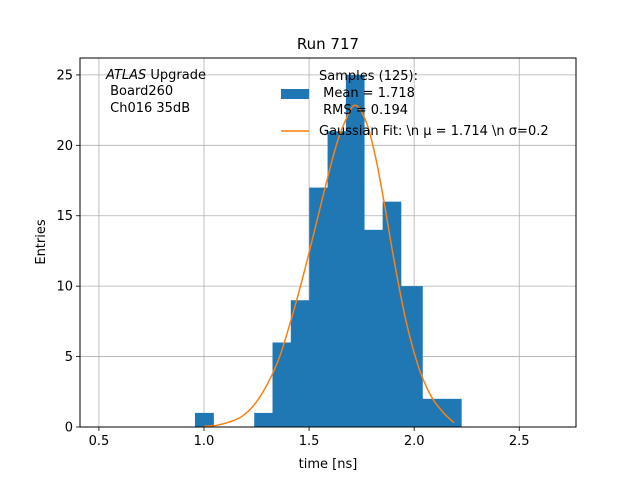 This screenshot has width=640, height=480. Describe the element at coordinates (69, 357) in the screenshot. I see `y-tick-label: 5` at that location.